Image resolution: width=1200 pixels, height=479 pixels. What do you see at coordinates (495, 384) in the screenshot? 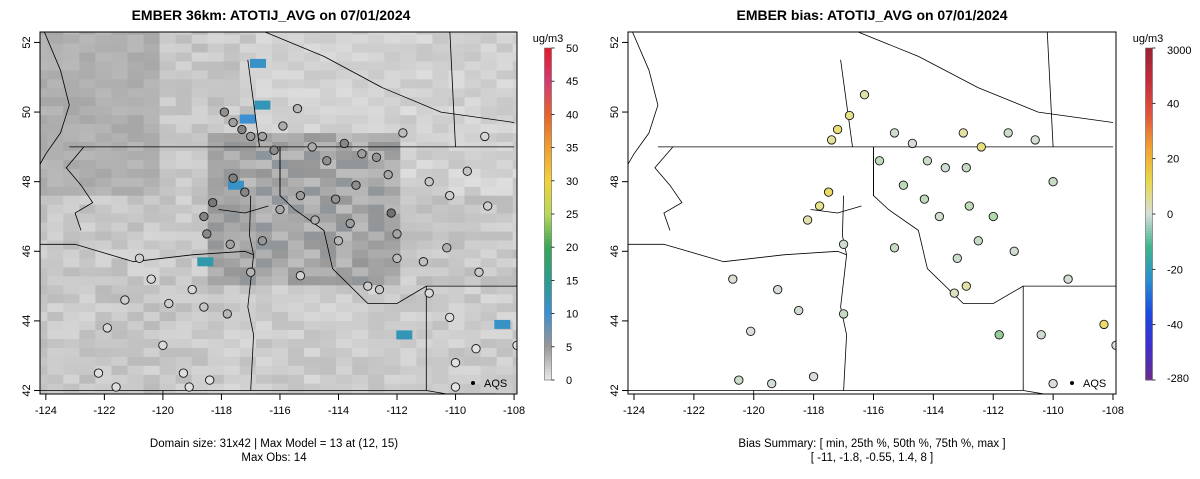
I see `left-legend-label: AQS` at bounding box center [495, 384].